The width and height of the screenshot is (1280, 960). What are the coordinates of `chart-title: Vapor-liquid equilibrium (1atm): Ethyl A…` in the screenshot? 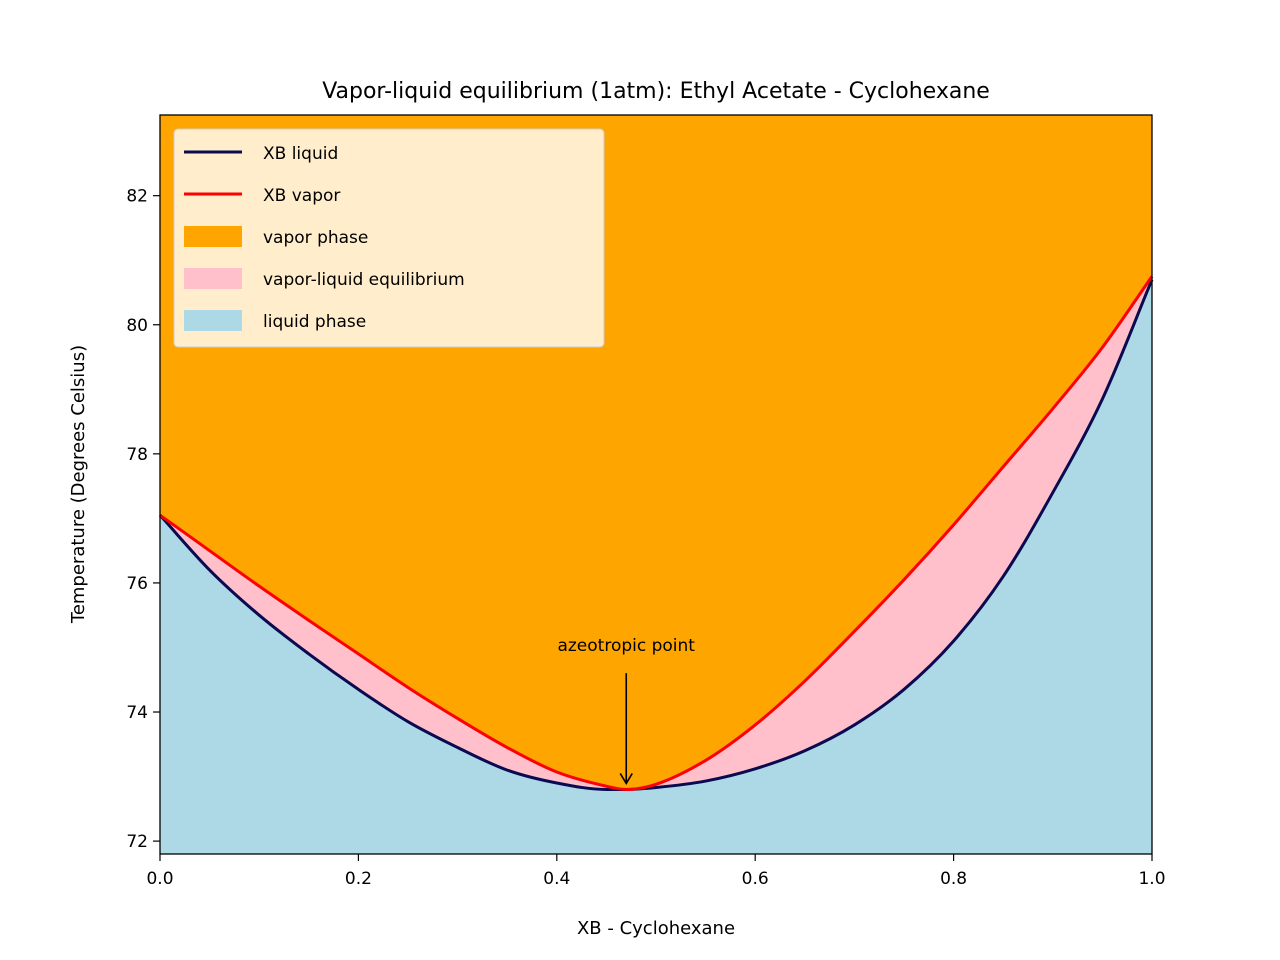 It's located at (656, 91).